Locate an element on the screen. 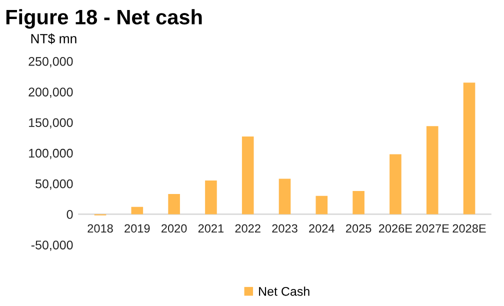 The width and height of the screenshot is (504, 306). x-tick-label: 2026E is located at coordinates (395, 228).